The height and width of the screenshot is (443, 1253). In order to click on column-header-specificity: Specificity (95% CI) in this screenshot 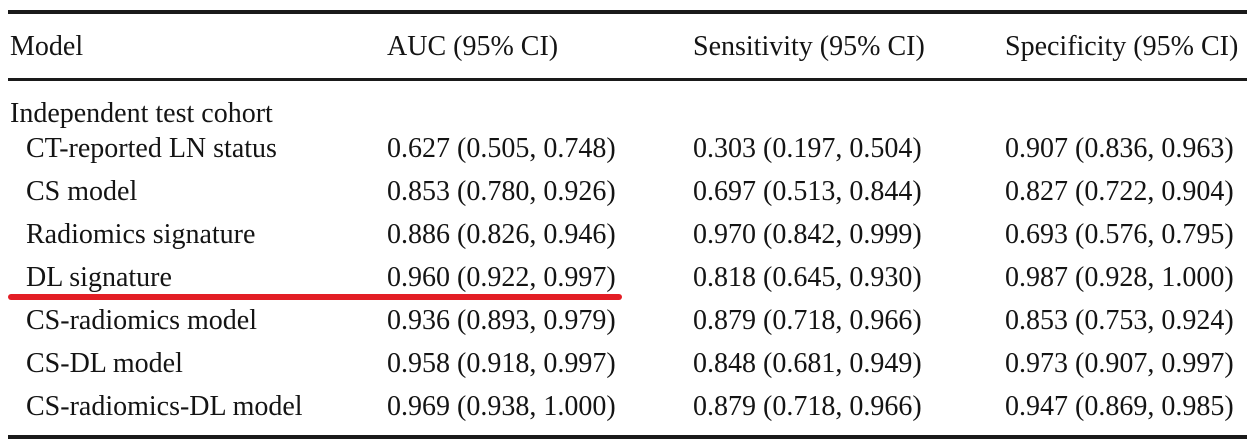, I will do `click(1122, 46)`.